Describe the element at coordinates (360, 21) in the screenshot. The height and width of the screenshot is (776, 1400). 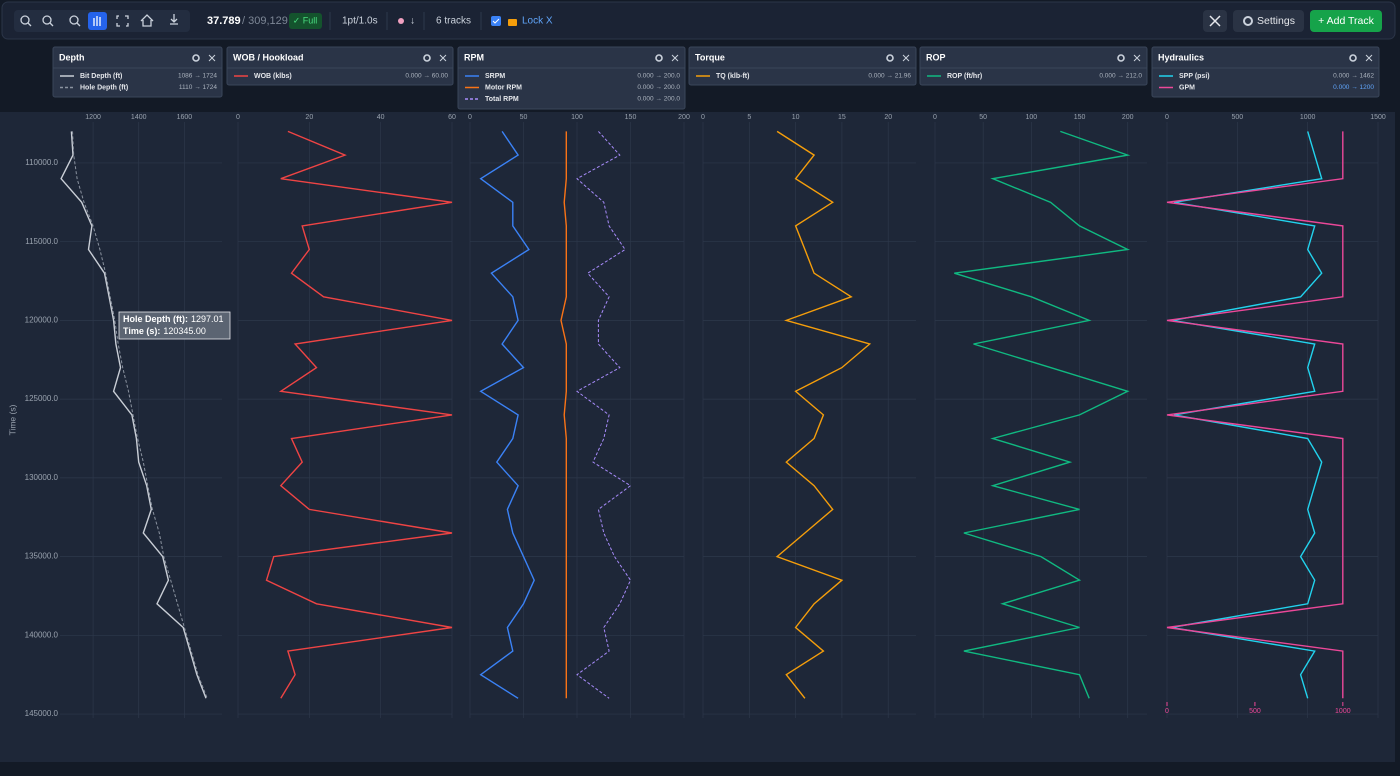
I see `resolution: 1pt/1.0s` at that location.